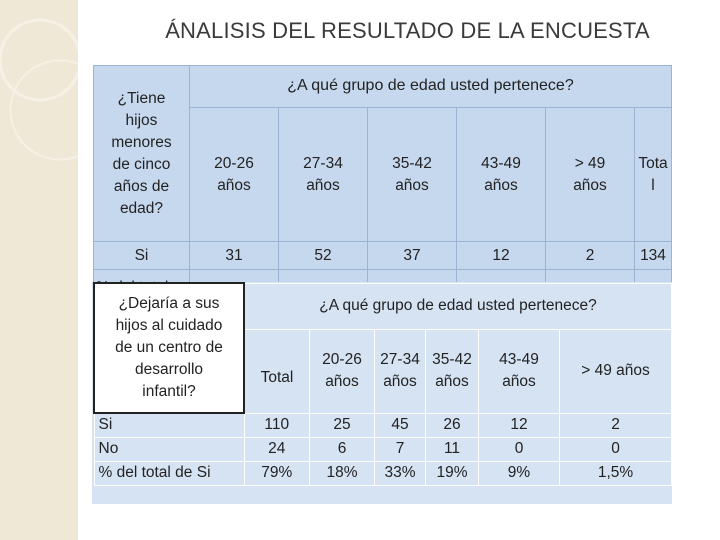 The width and height of the screenshot is (720, 540). Describe the element at coordinates (452, 371) in the screenshot. I see `col-header-35-42-2: 35-42 años` at that location.